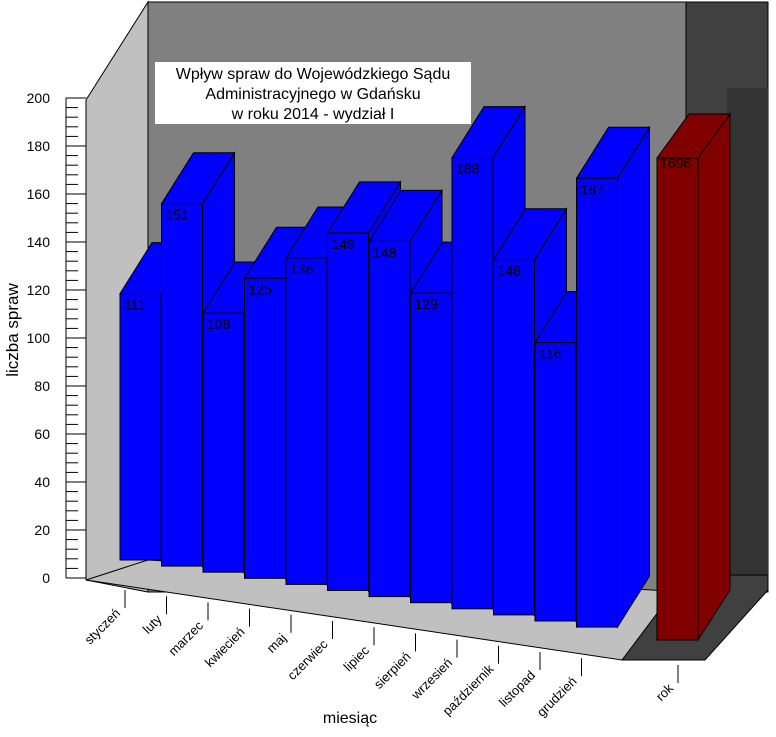 Image resolution: width=776 pixels, height=737 pixels. Describe the element at coordinates (42, 482) in the screenshot. I see `y-tick-label: 40` at that location.